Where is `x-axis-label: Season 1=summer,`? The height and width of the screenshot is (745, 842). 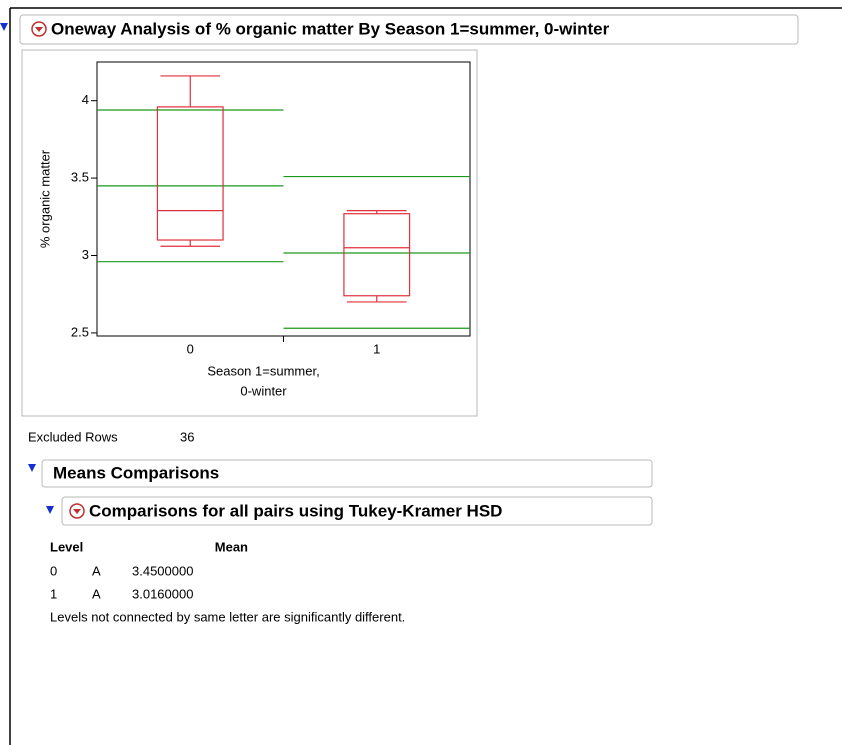
x-axis-label: Season 1=summer, is located at coordinates (263, 370).